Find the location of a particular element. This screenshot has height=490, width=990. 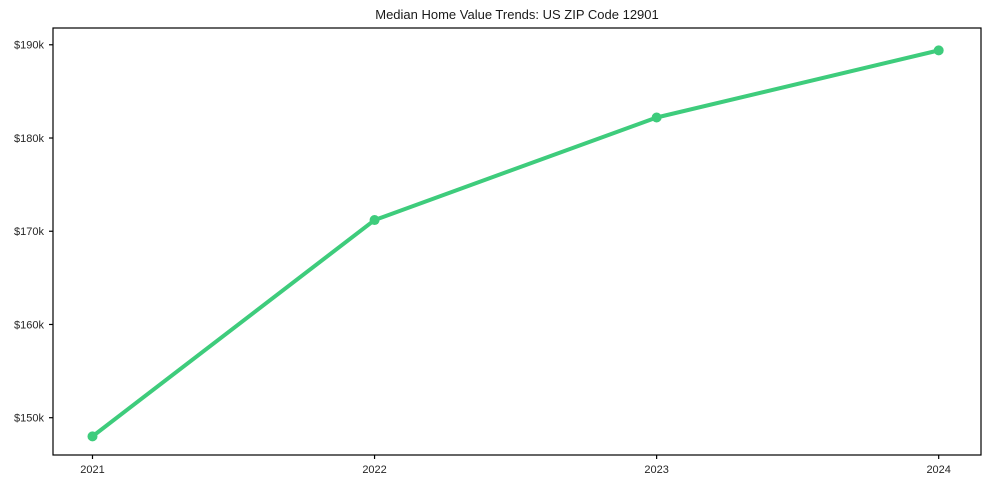

x-tick-label: 2022 is located at coordinates (374, 470).